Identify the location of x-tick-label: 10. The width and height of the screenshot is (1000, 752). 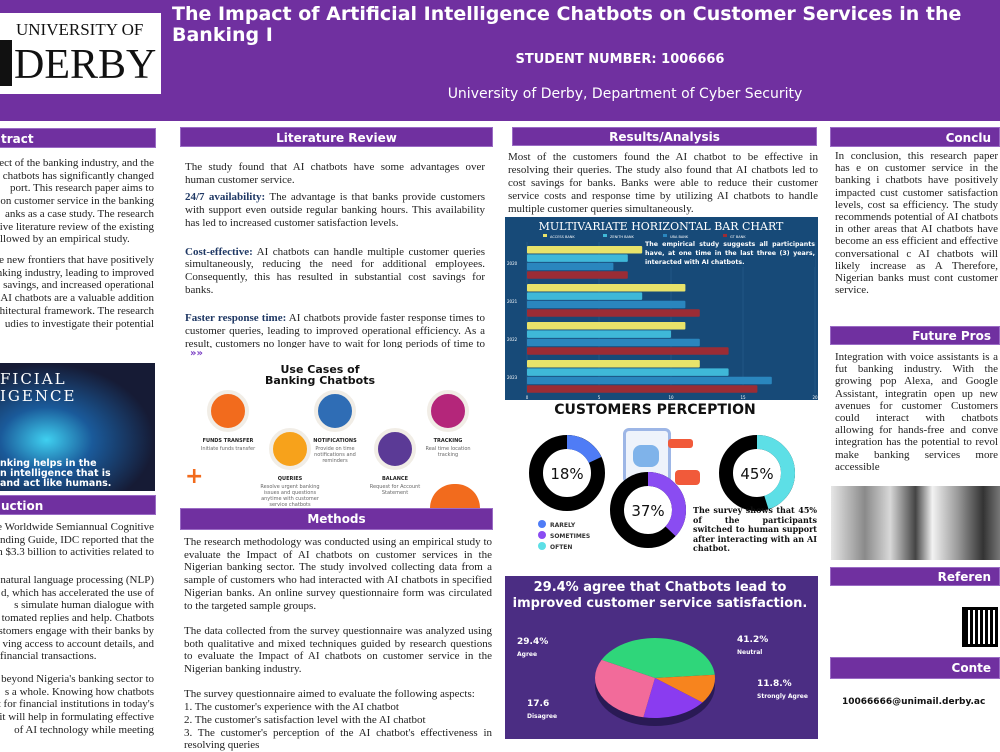
(671, 397).